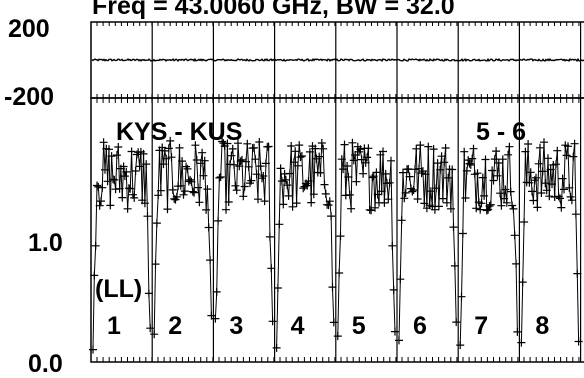 This screenshot has width=584, height=378. Describe the element at coordinates (45, 243) in the screenshot. I see `amplitude-ytick-mid: 1.0` at that location.